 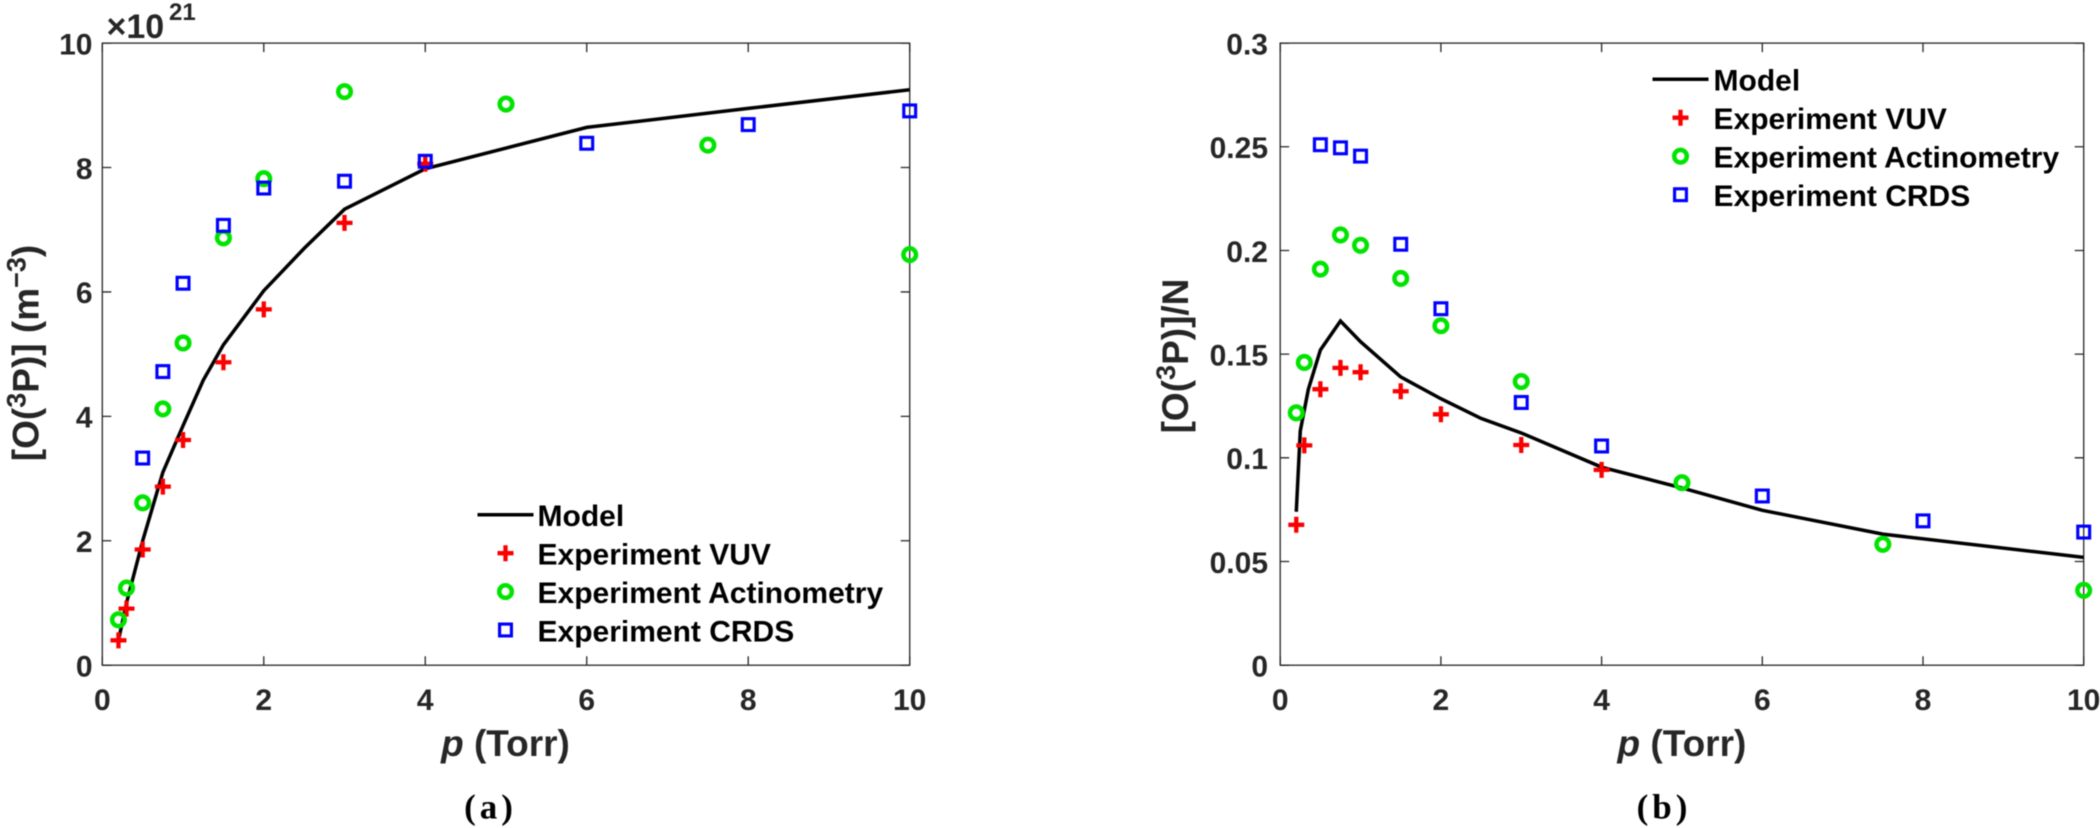 What do you see at coordinates (1247, 44) in the screenshot?
I see `svg-text: 0.3` at bounding box center [1247, 44].